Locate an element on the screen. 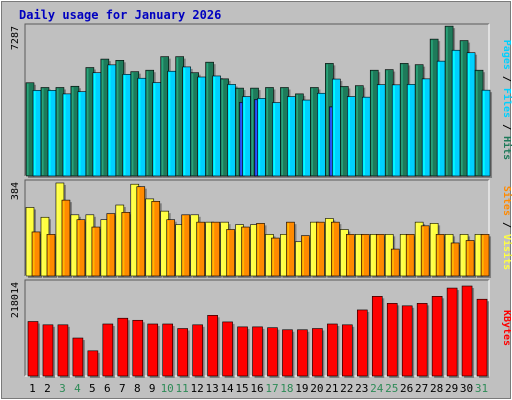 The image size is (512, 400). legend-sites-visits: Sites / Visits is located at coordinates (506, 228).